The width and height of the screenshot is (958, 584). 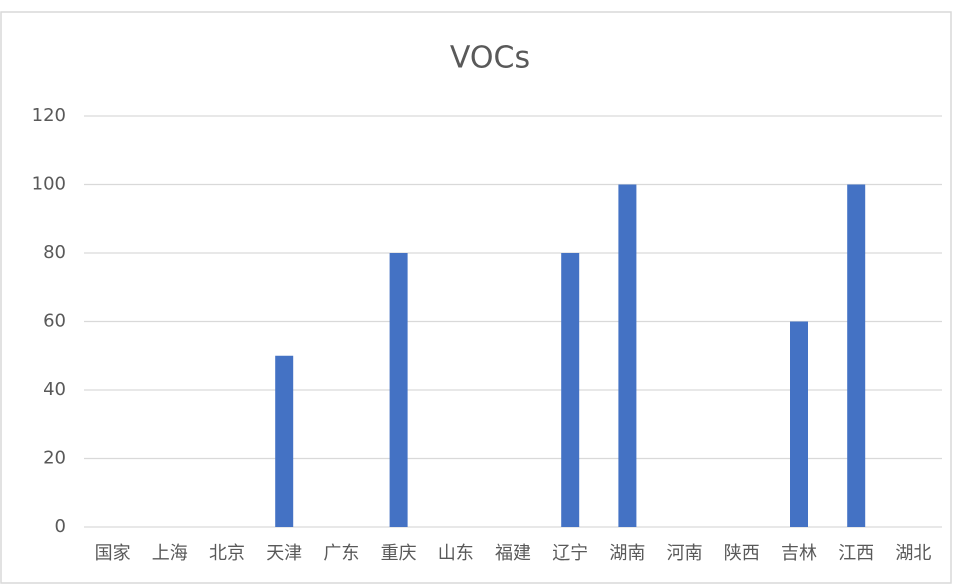 What do you see at coordinates (456, 553) in the screenshot?
I see `x-tick-label: 山东` at bounding box center [456, 553].